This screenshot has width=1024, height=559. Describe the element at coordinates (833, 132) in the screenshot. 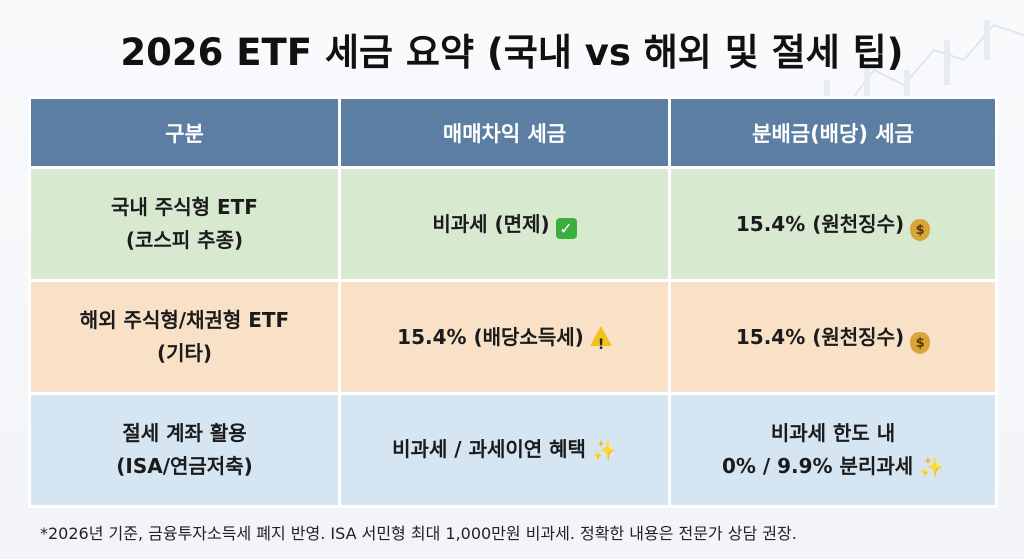

I see `header-dividend-tax: 분배금(배당) 세금` at that location.